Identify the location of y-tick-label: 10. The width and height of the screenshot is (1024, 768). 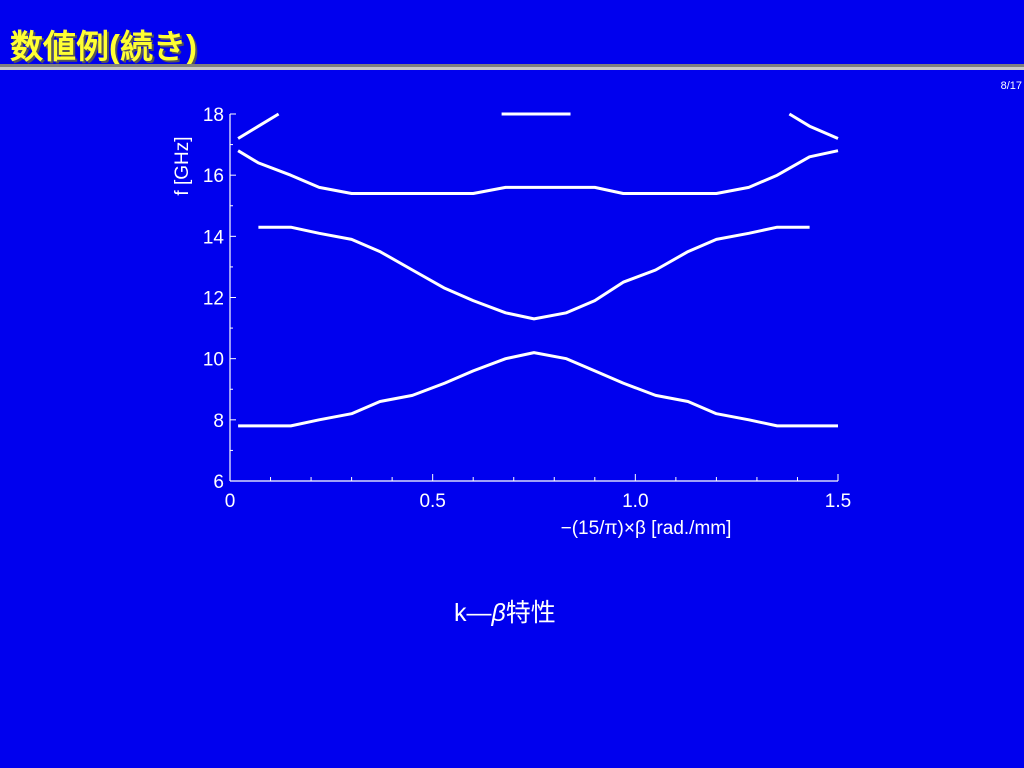
(213, 360).